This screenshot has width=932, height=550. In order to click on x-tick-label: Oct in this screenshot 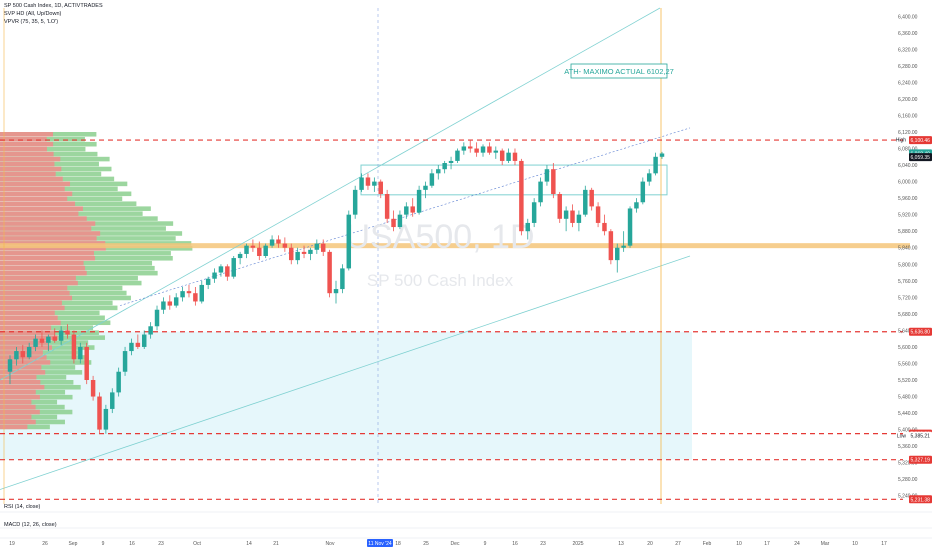, I will do `click(197, 544)`.